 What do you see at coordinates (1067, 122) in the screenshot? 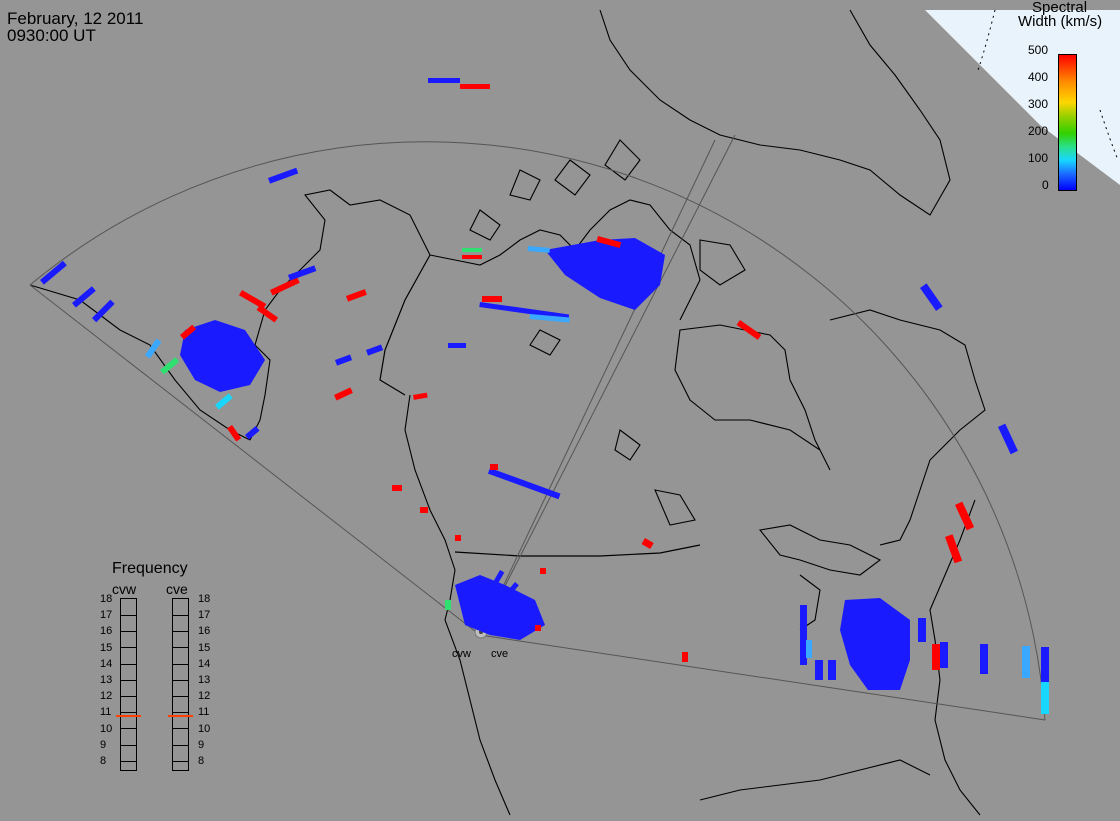
I see `colorbar` at bounding box center [1067, 122].